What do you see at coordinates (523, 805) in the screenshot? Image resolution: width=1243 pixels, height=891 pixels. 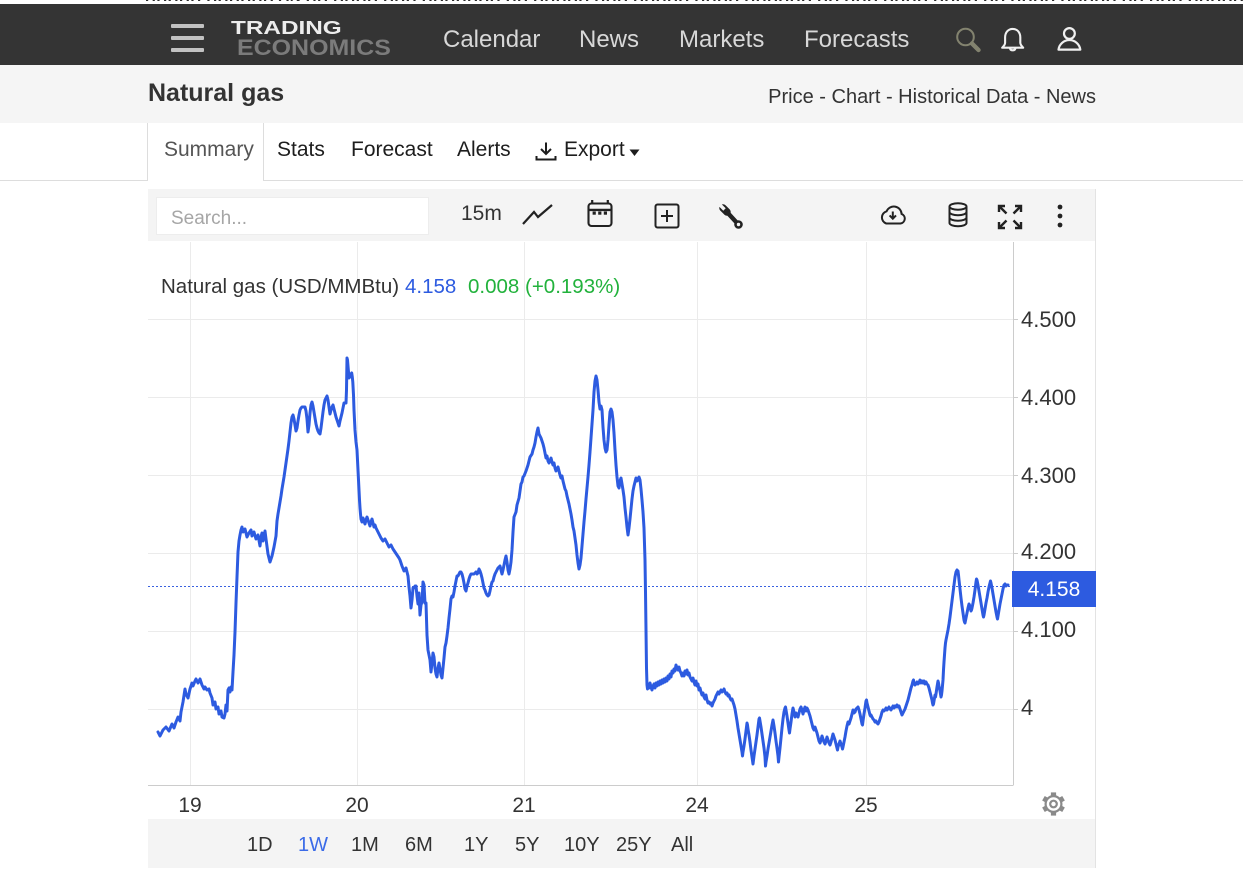 I see `svg-text: 21` at bounding box center [523, 805].